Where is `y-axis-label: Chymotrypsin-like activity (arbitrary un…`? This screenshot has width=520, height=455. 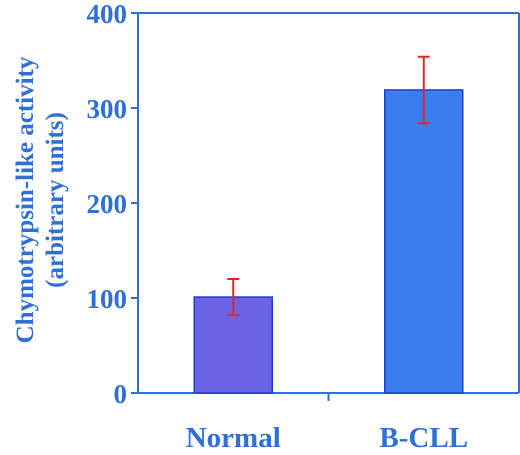
y-axis-label: Chymotrypsin-like activity (arbitrary un… is located at coordinates (40, 199).